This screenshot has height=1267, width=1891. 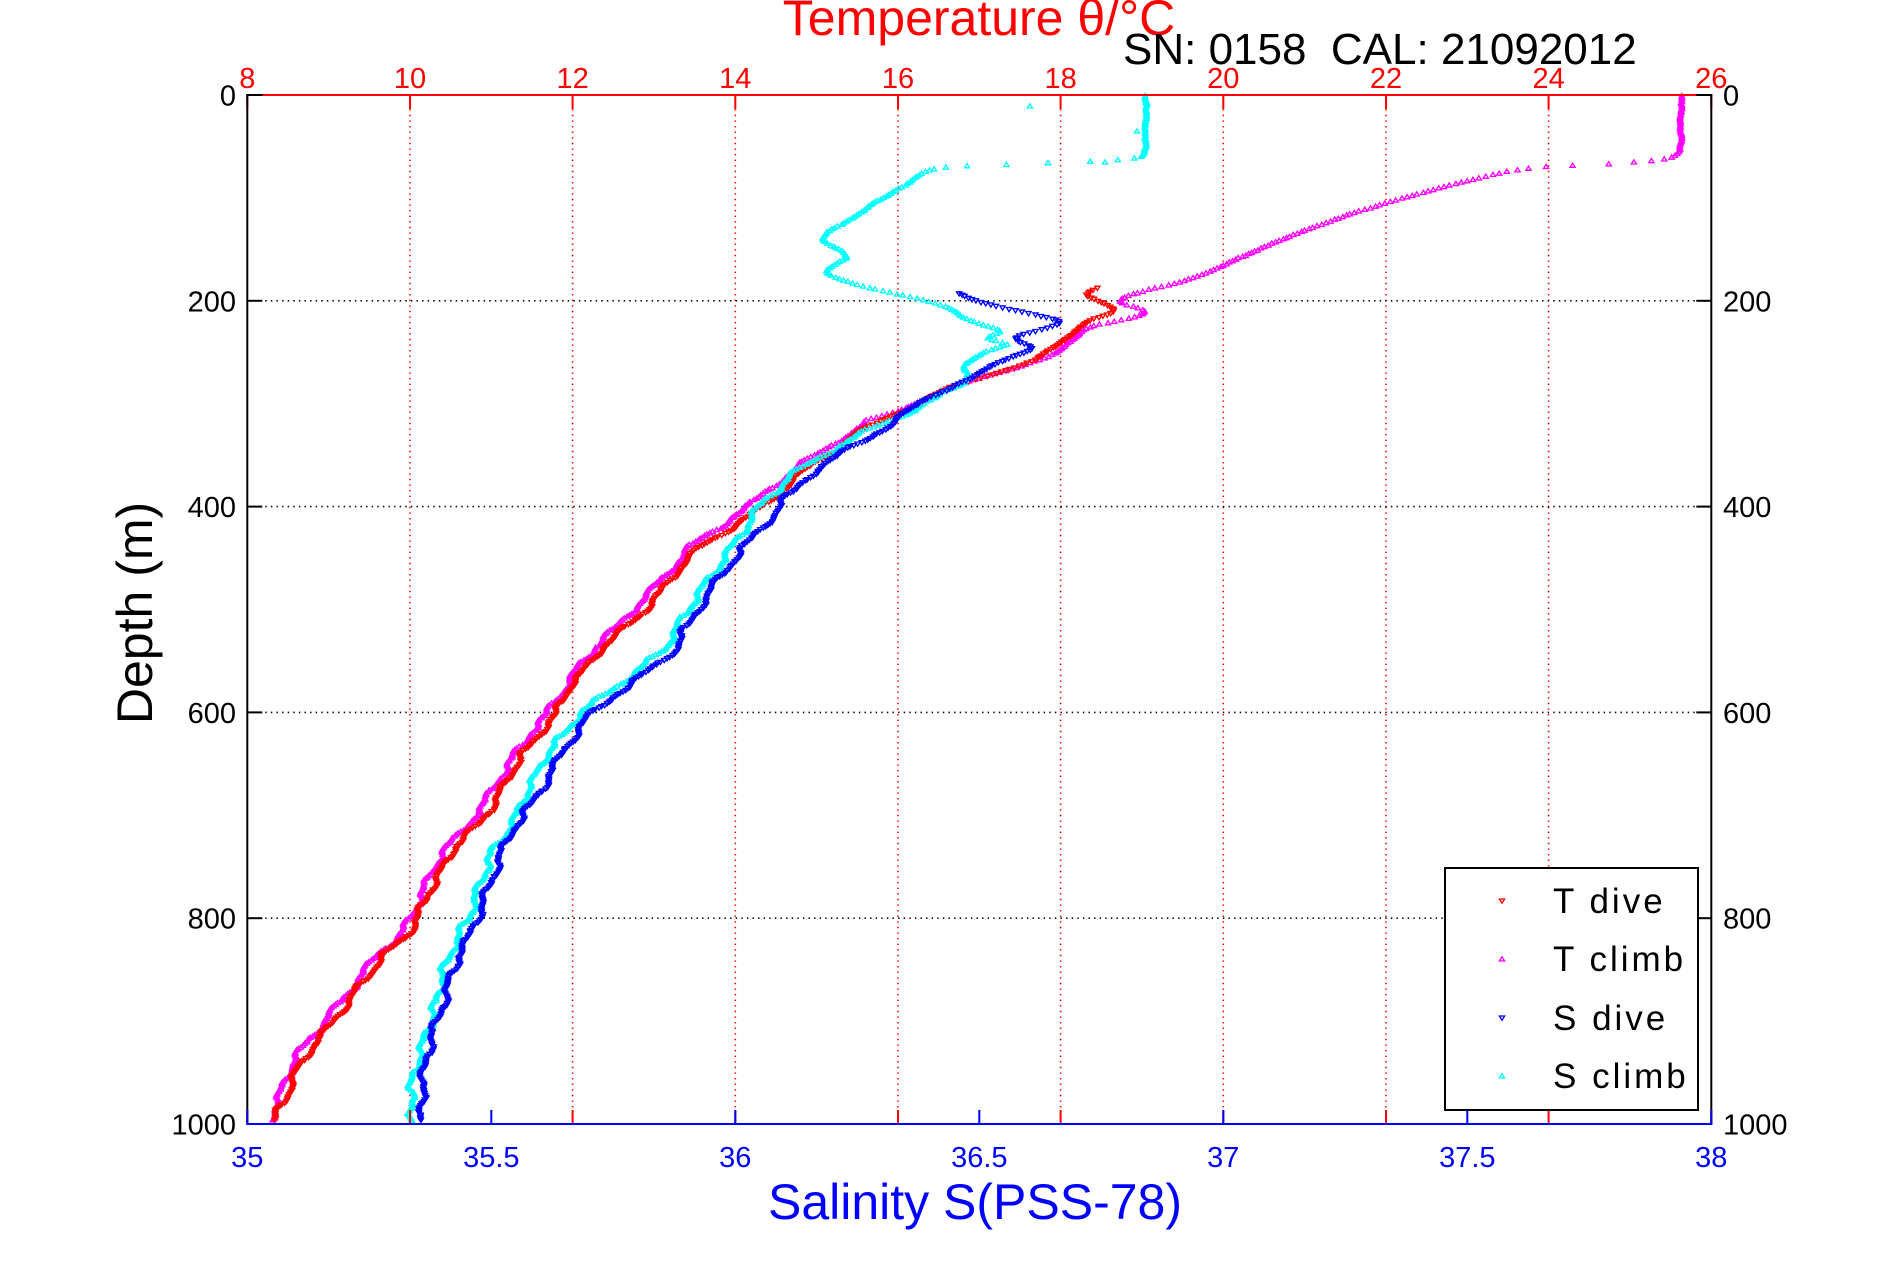 What do you see at coordinates (1610, 1018) in the screenshot?
I see `svg-text: S dive` at bounding box center [1610, 1018].